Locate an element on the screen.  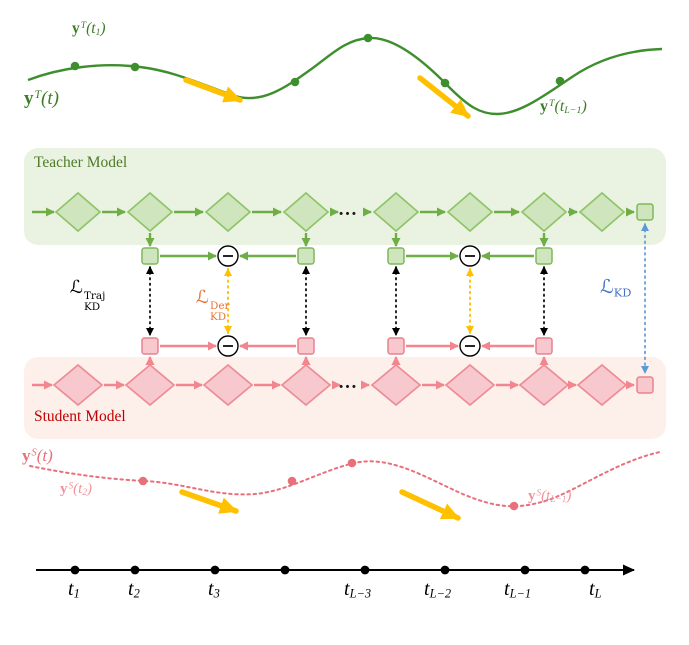
axis-tick-tL1: tL−1 is located at coordinates (517, 589).